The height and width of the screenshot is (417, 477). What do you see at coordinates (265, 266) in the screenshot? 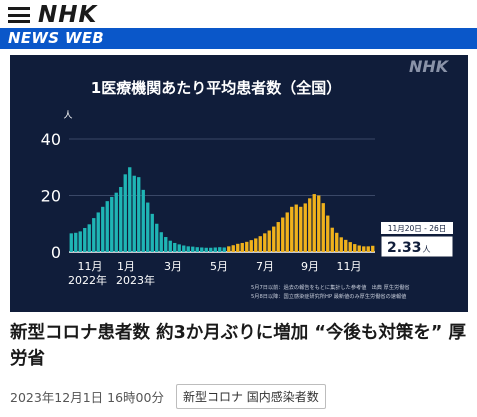
I see `x-tick-label: 7月` at bounding box center [265, 266].